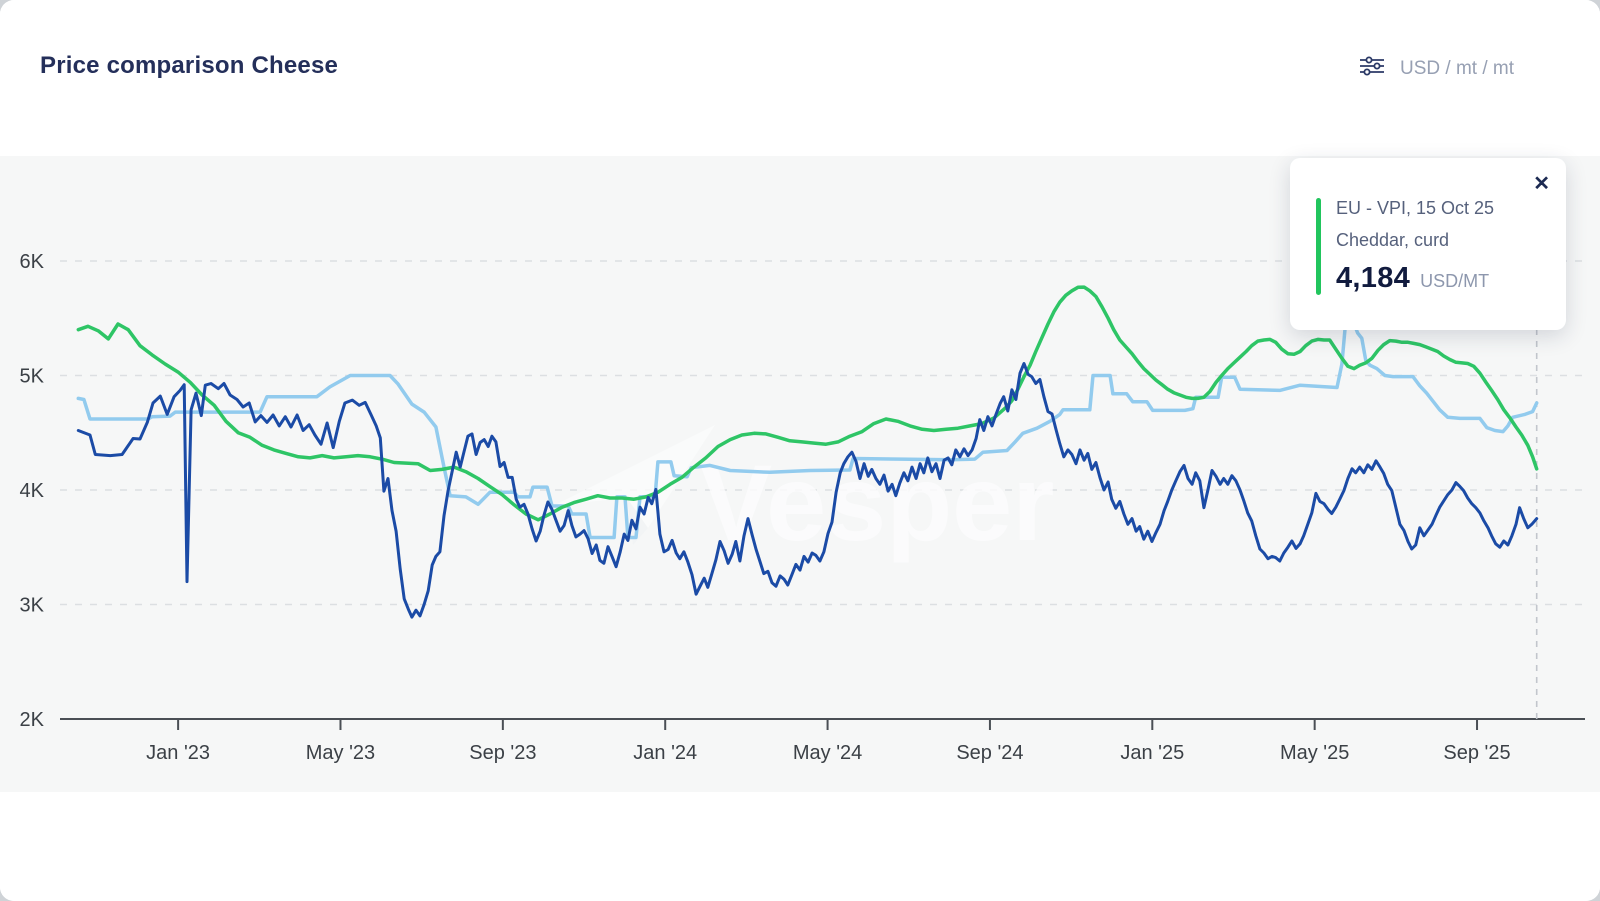 Image resolution: width=1600 pixels, height=901 pixels. What do you see at coordinates (1457, 68) in the screenshot?
I see `unit-selector-label: USD / mt / mt` at bounding box center [1457, 68].